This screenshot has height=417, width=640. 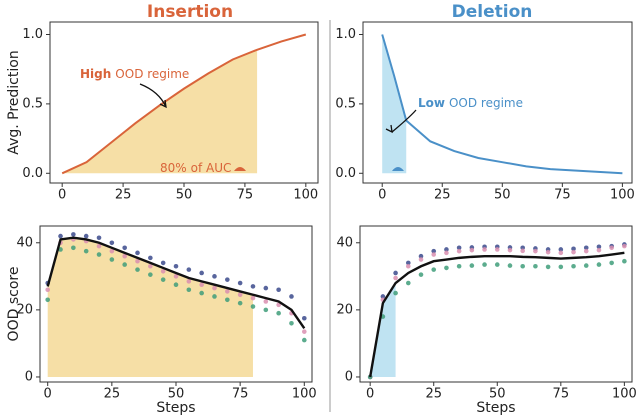 I want to click on y-tick-label: 0.5, so click(x=345, y=103).